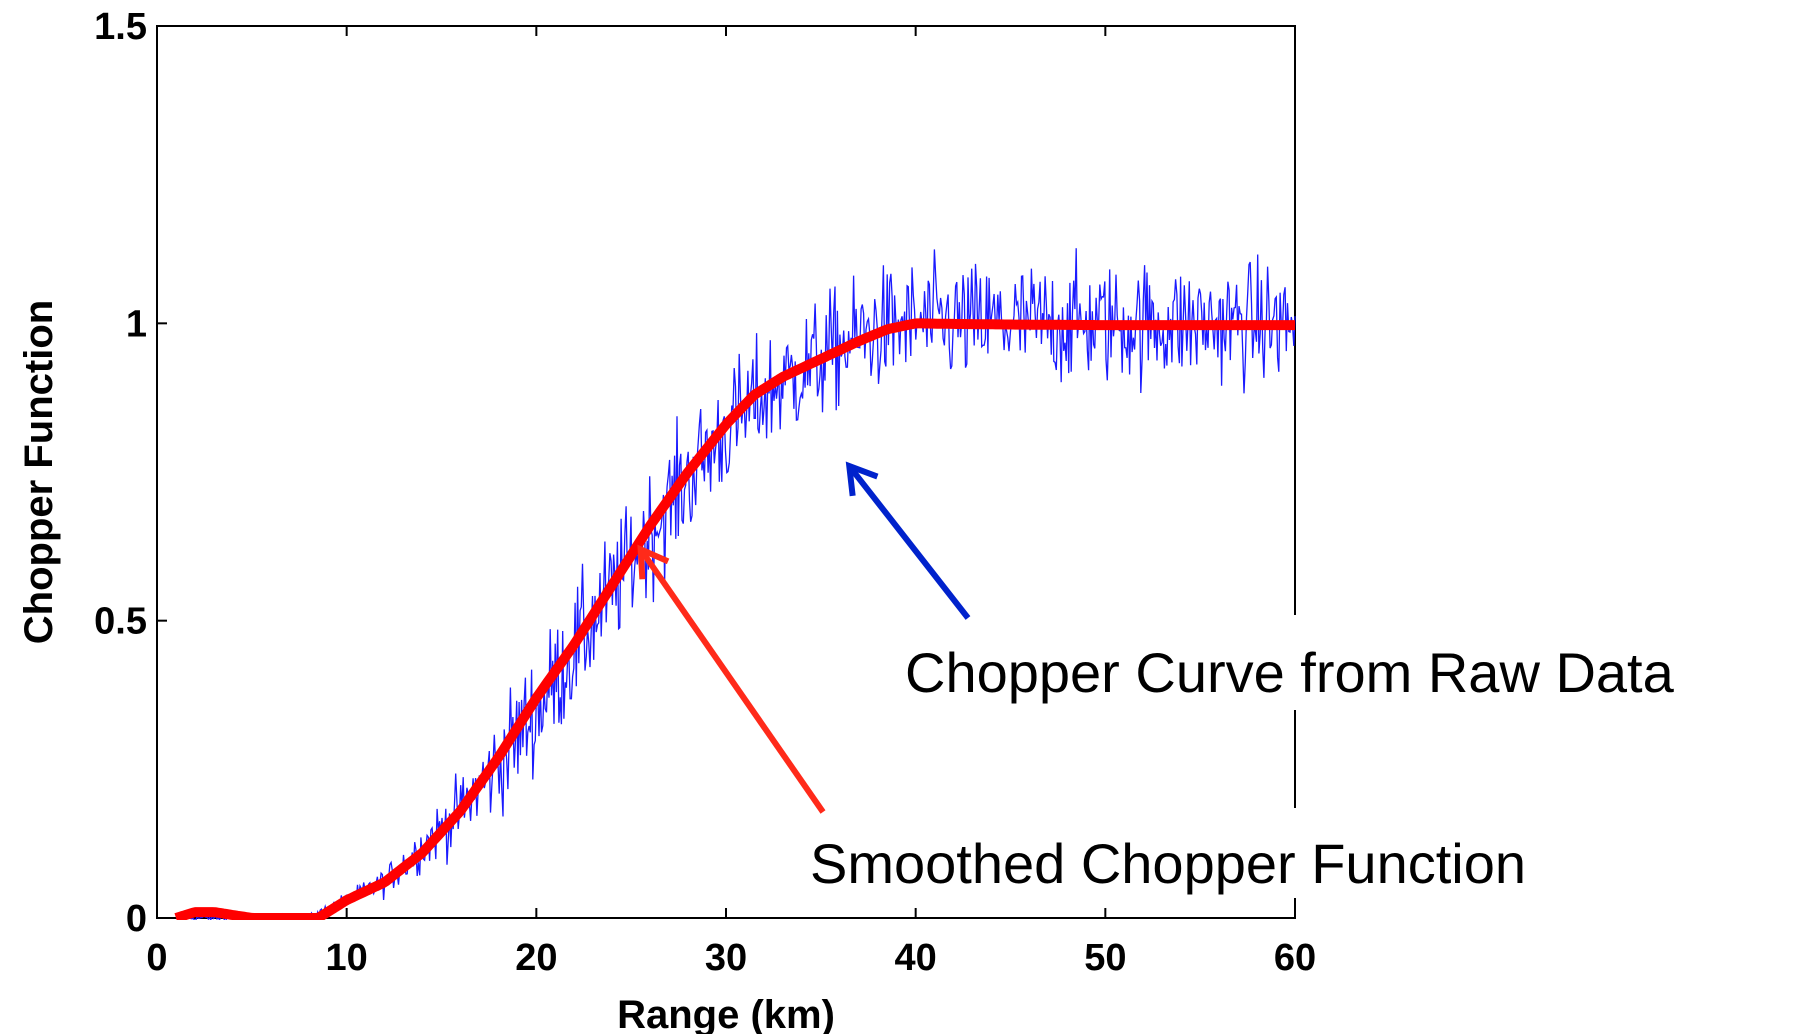  Describe the element at coordinates (347, 958) in the screenshot. I see `x-tick-label: 10` at that location.